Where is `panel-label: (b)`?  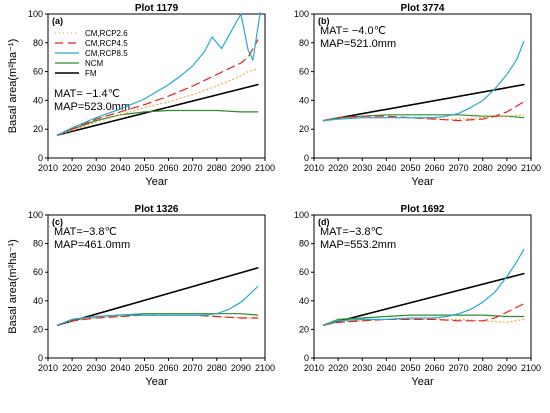 panel-label: (b) is located at coordinates (324, 21).